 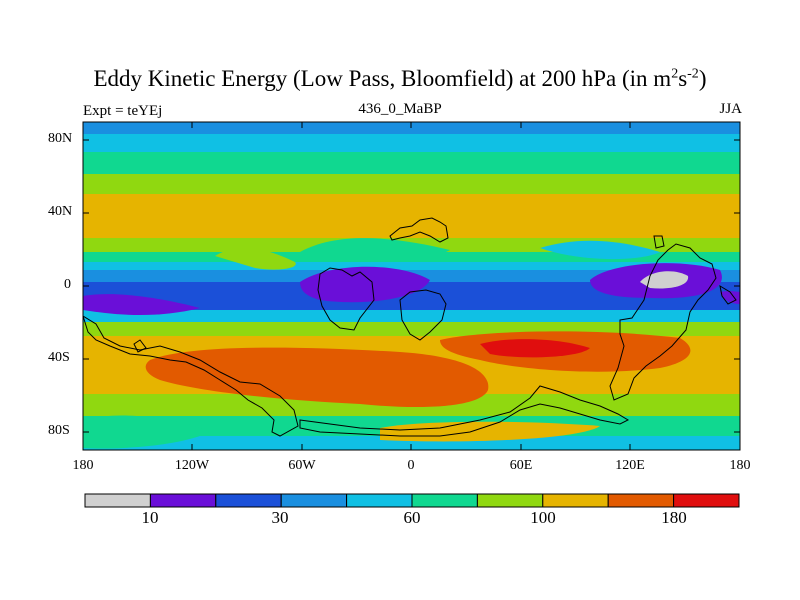 I want to click on band-polar-south, so click(x=411, y=443).